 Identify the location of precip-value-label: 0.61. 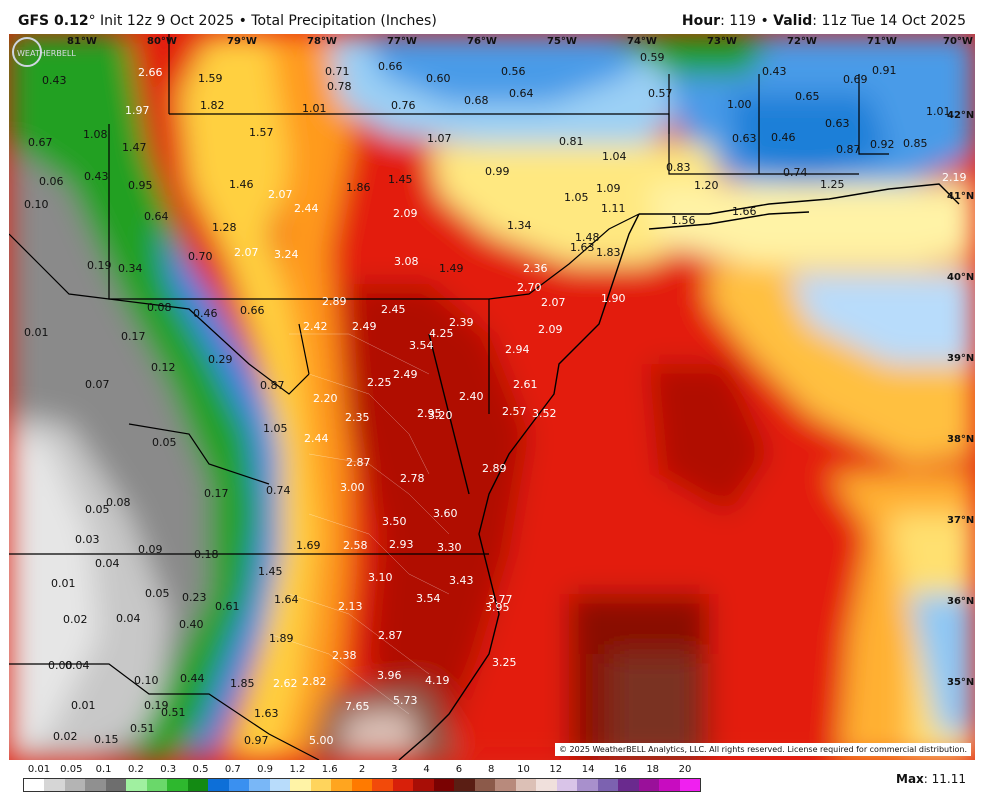
(227, 606).